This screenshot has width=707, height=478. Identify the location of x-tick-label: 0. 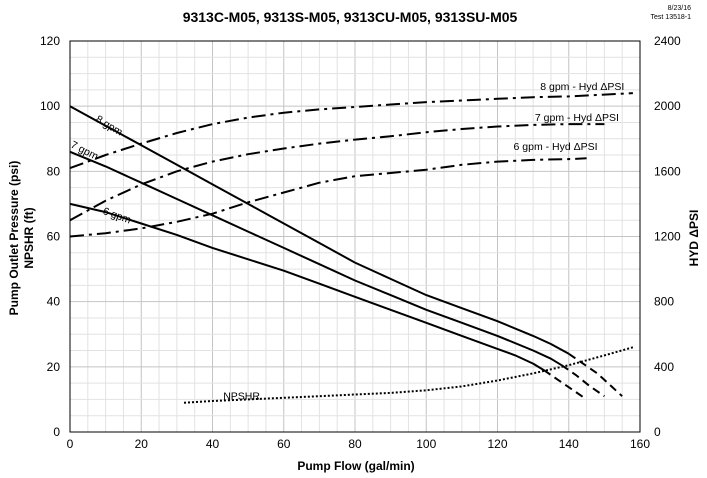
(70, 444).